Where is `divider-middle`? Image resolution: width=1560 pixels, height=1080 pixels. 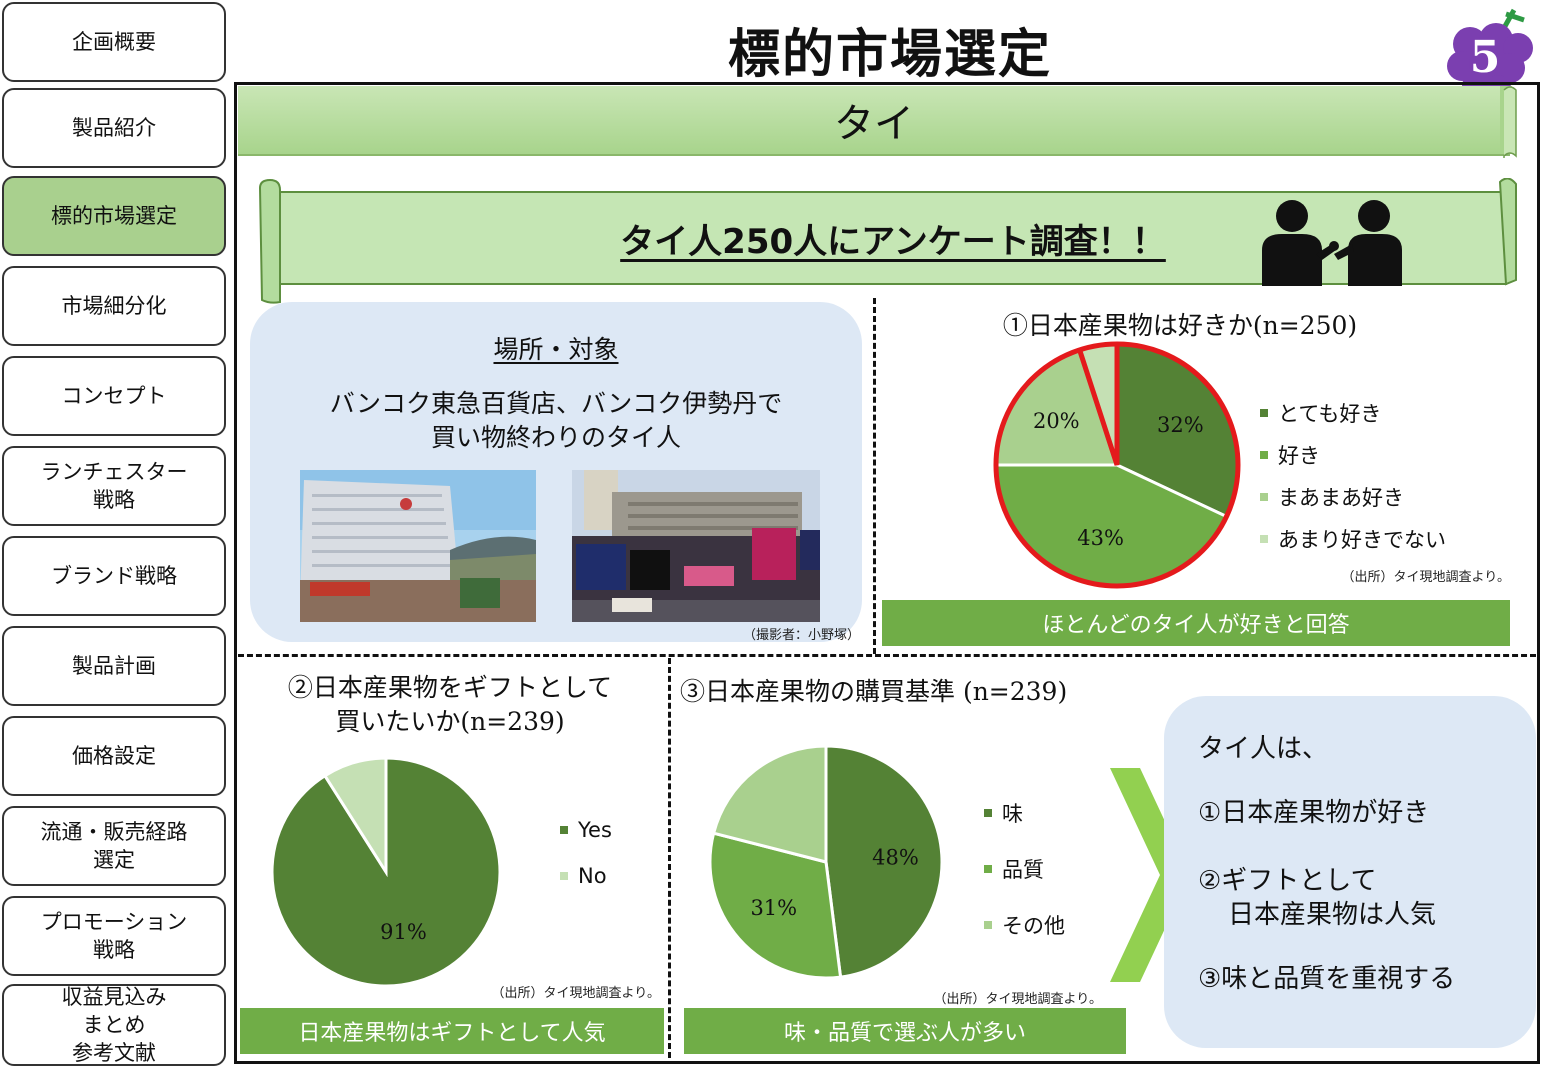 divider-middle is located at coordinates (887, 655).